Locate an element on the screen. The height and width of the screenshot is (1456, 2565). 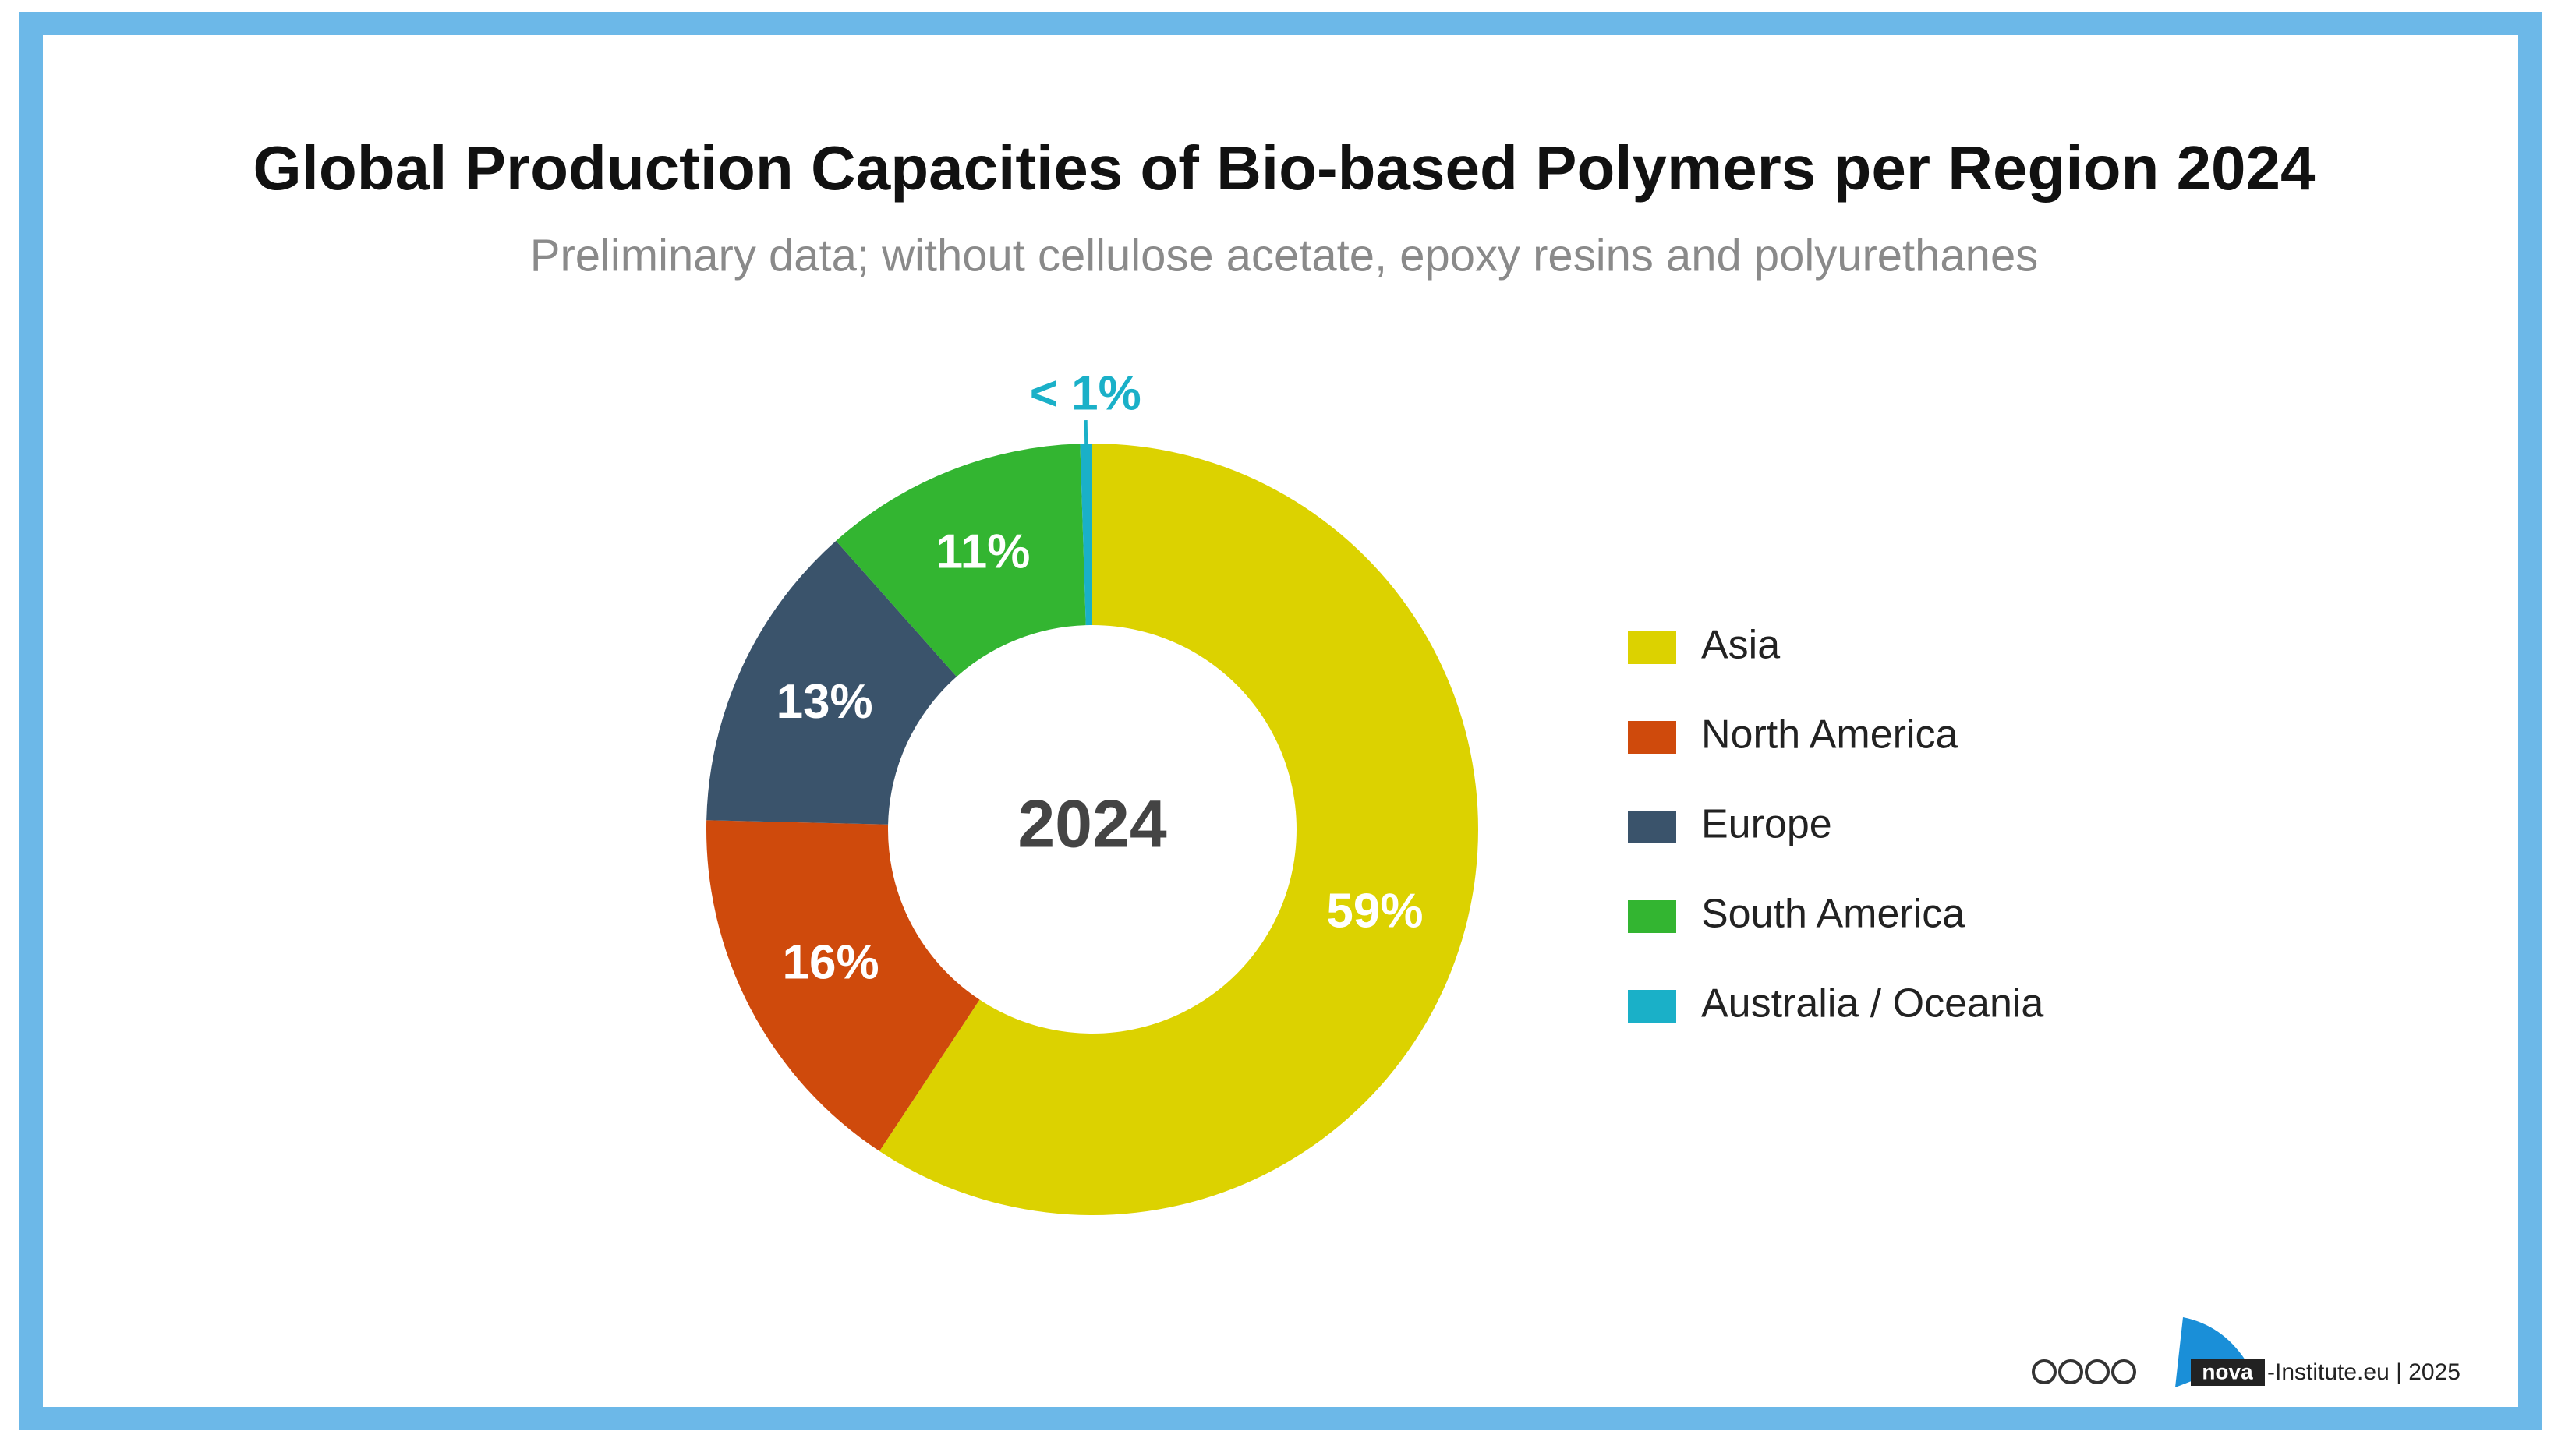
data-label: < 1% is located at coordinates (1086, 393).